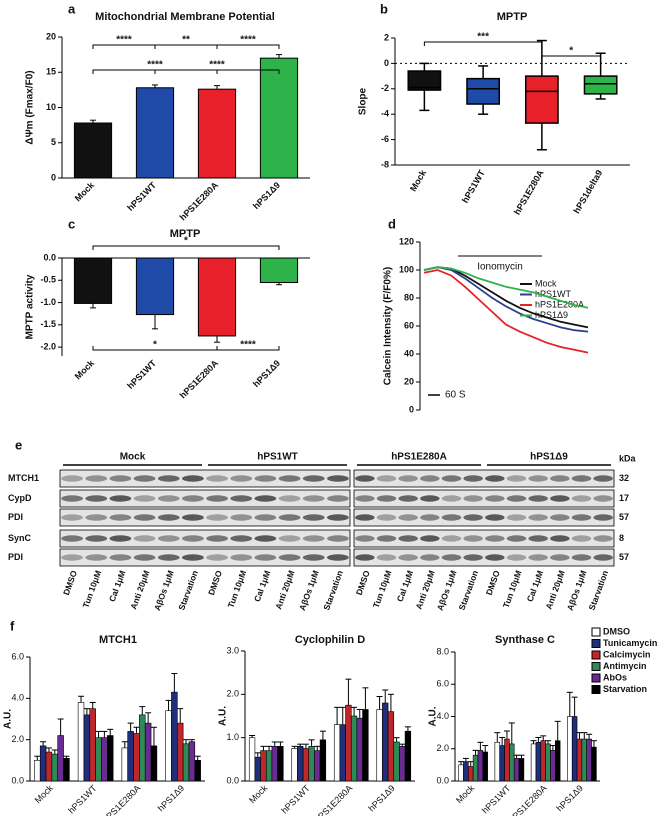 This screenshot has width=657, height=816. I want to click on legend-swatch, so click(596, 655).